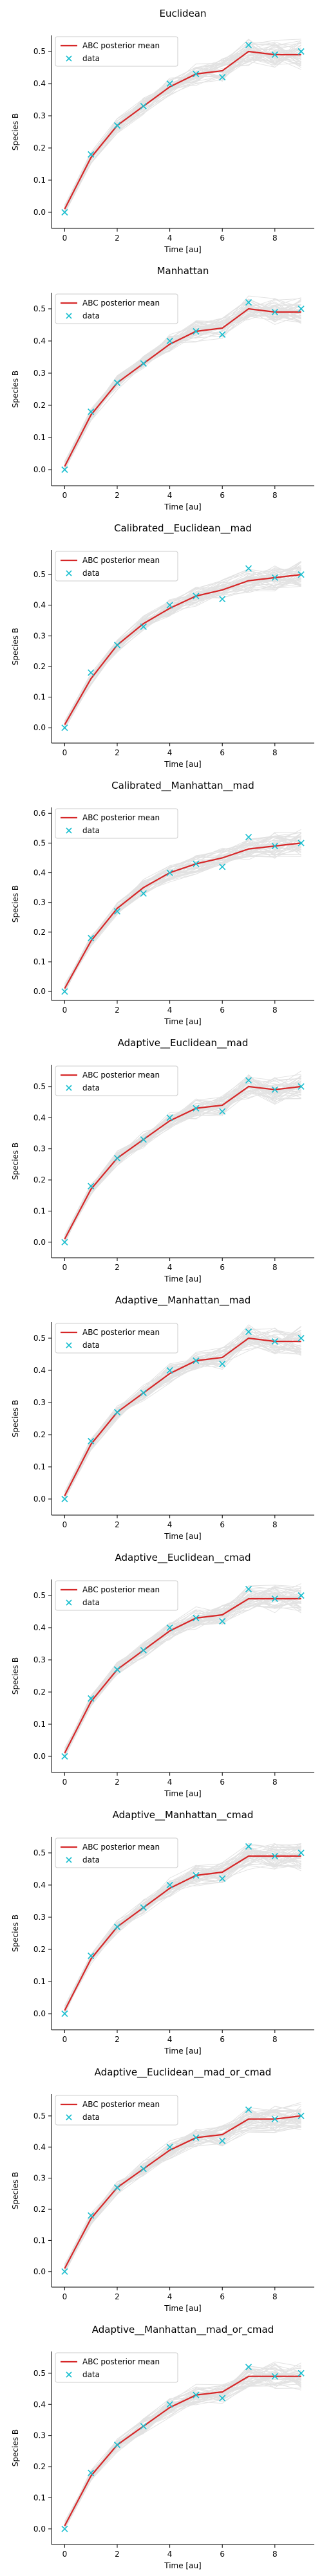 The image size is (322, 2576). What do you see at coordinates (117, 1010) in the screenshot?
I see `x-tick-label: 2` at bounding box center [117, 1010].